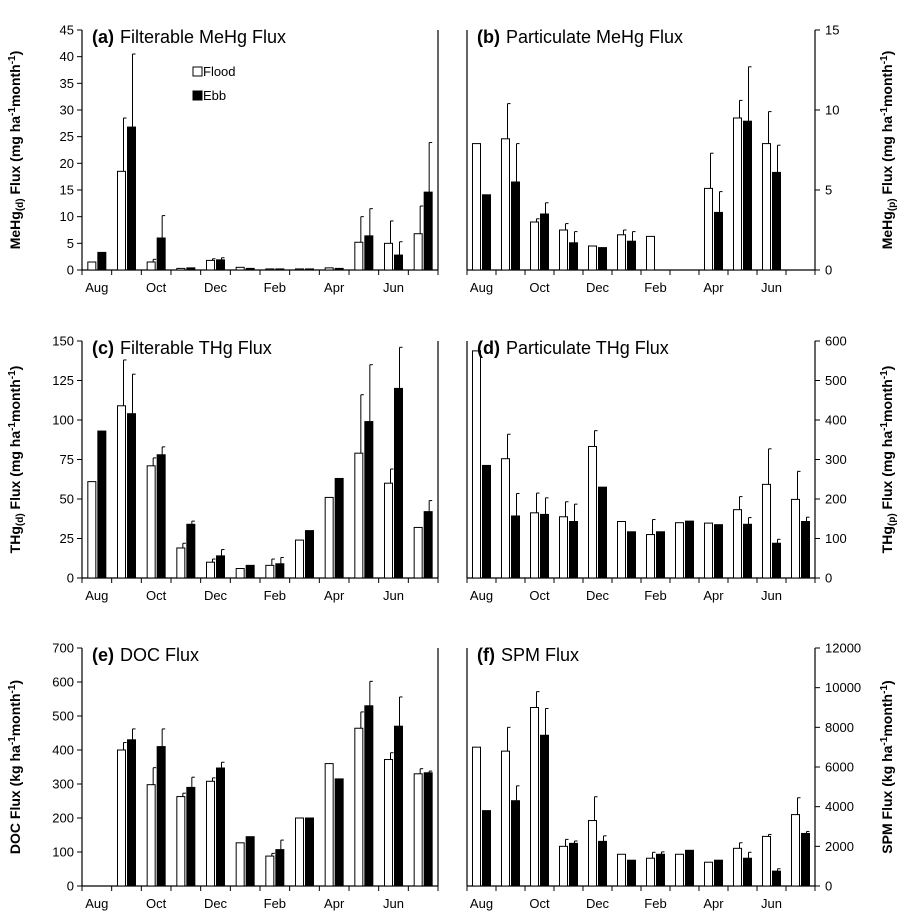 Image resolution: width=904 pixels, height=912 pixels. Describe the element at coordinates (539, 595) in the screenshot. I see `x-tick-label: Oct` at that location.